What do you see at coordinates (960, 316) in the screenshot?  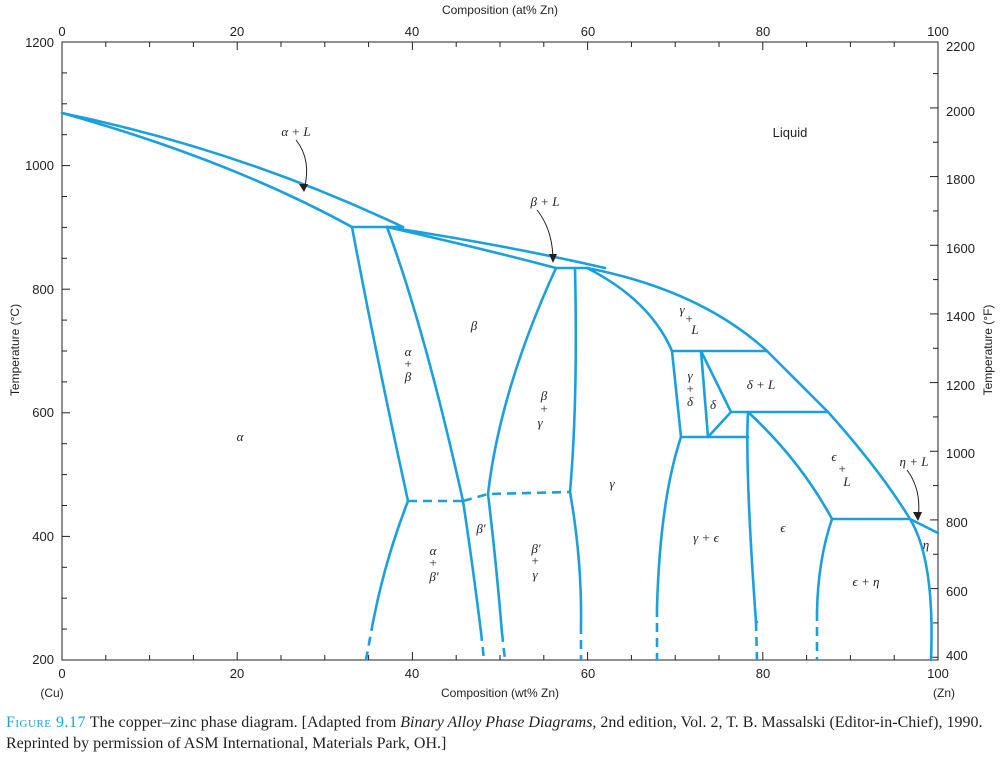 I see `right-tick-label: 1400` at bounding box center [960, 316].